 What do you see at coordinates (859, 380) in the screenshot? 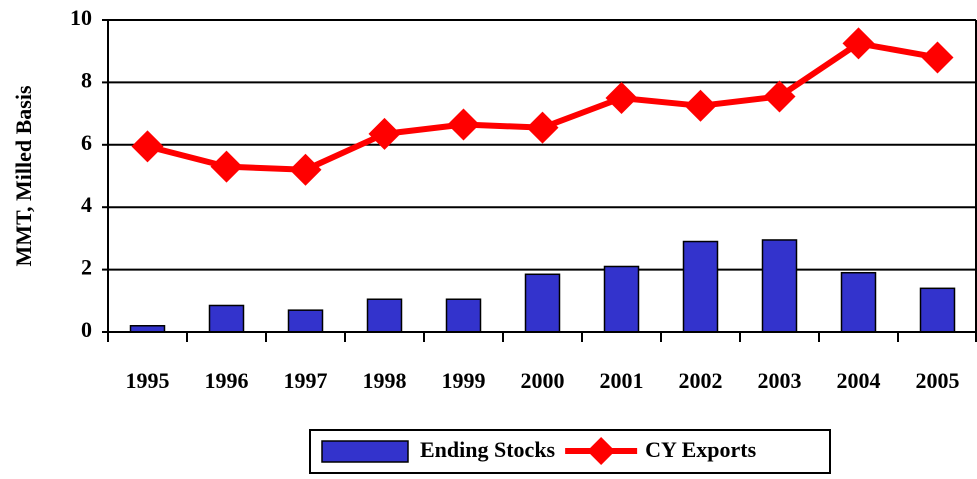
I see `x-tick-label: 2004` at bounding box center [859, 380].